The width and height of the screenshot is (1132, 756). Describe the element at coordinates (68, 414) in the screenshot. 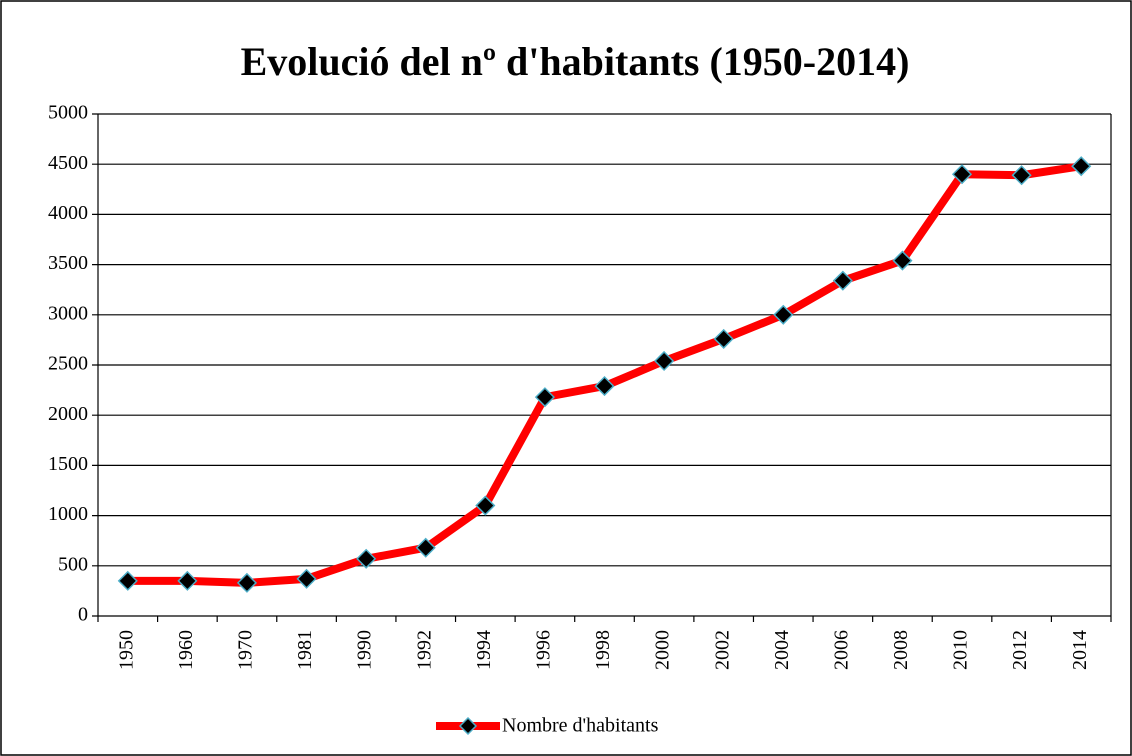

I see `y-tick-label: 2000` at that location.